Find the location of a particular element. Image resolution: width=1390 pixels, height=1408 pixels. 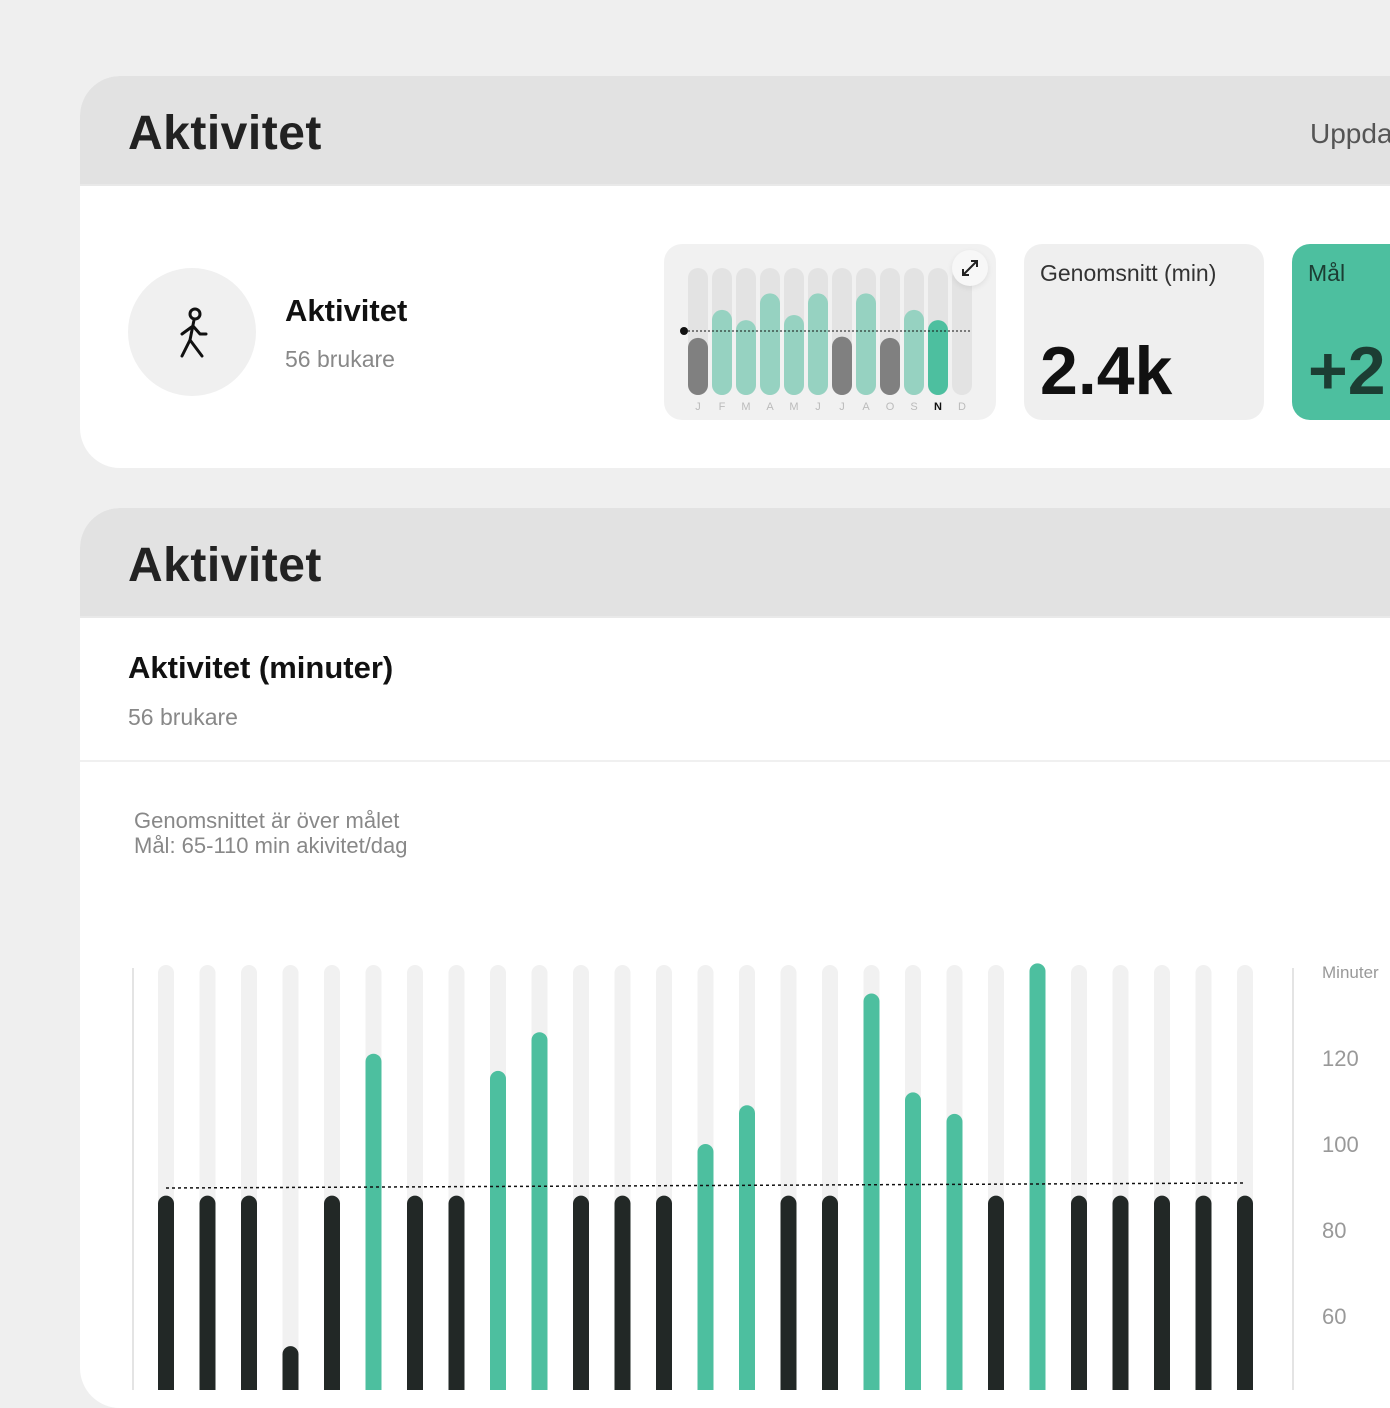

stat-label: Genomsnitt (min) is located at coordinates (1128, 273).